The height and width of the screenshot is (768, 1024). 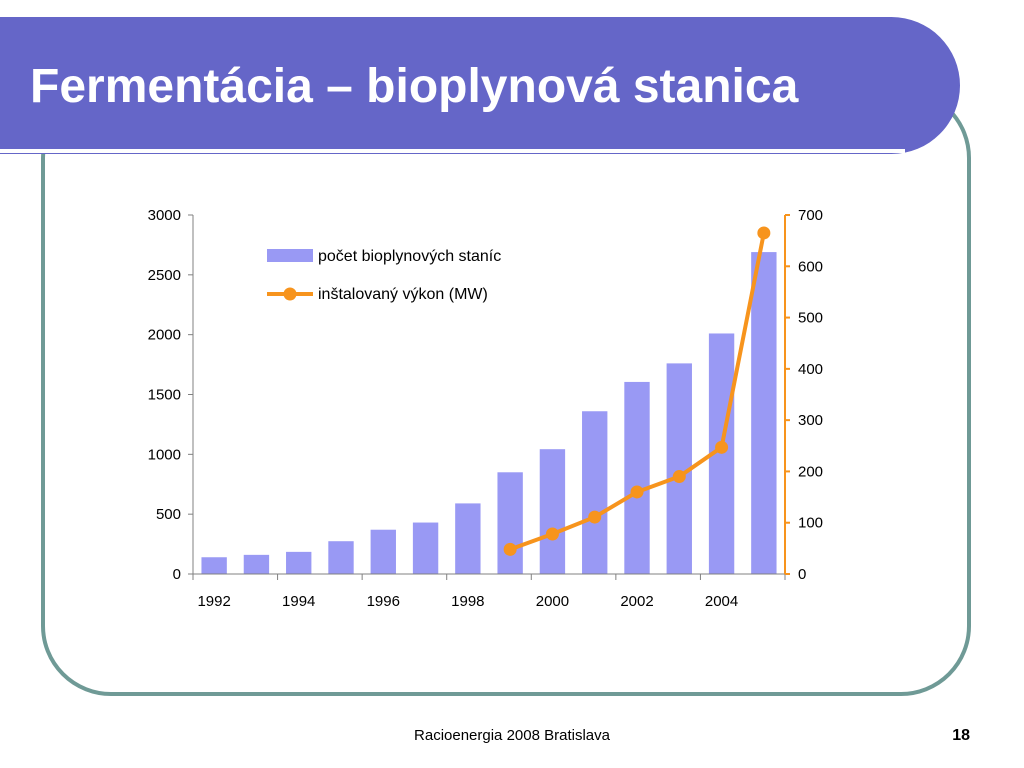 I want to click on left-axis-tick-label: 2500, so click(x=164, y=275).